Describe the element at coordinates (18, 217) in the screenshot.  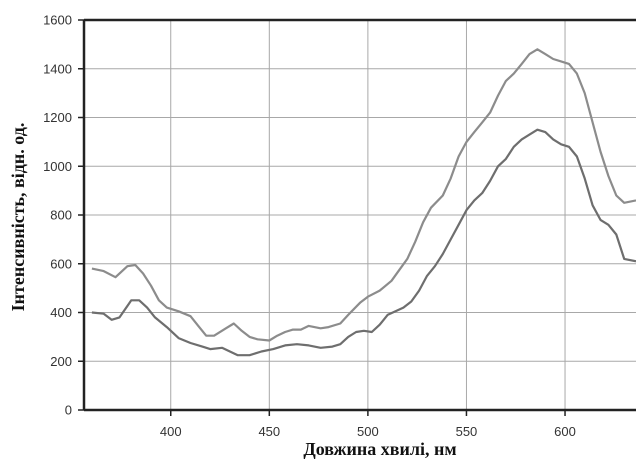
I see `y-axis-title: Інтенсивність, відн. од.` at that location.